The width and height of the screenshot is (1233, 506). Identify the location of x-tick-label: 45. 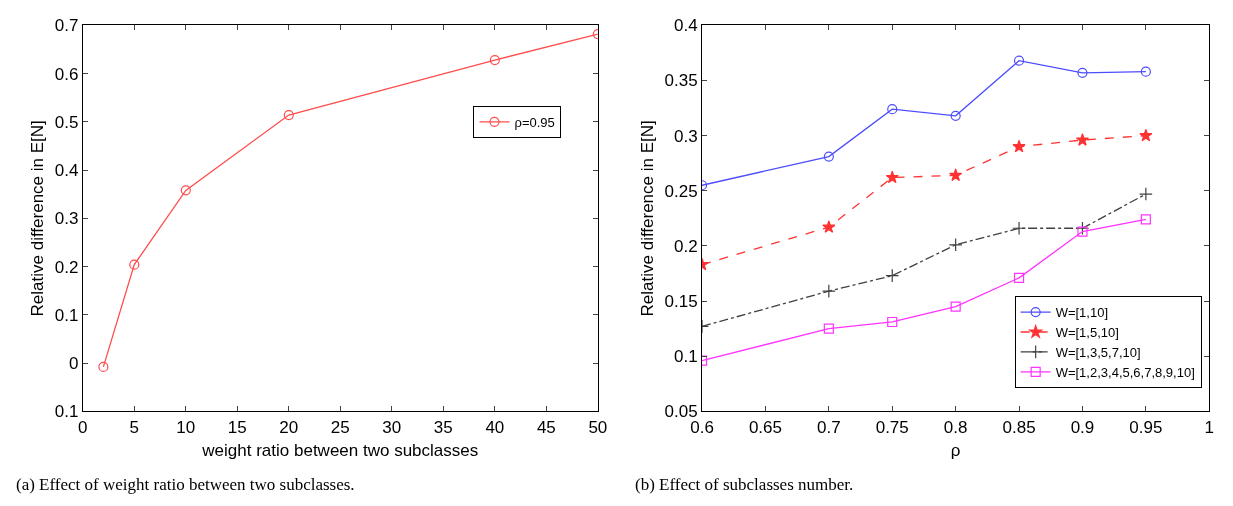
(546, 427).